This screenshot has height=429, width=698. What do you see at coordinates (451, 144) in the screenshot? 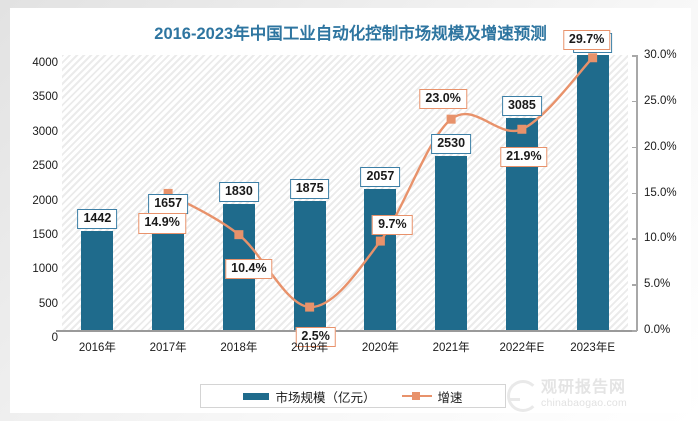
I see `bar-value-label: 2530` at bounding box center [451, 144].